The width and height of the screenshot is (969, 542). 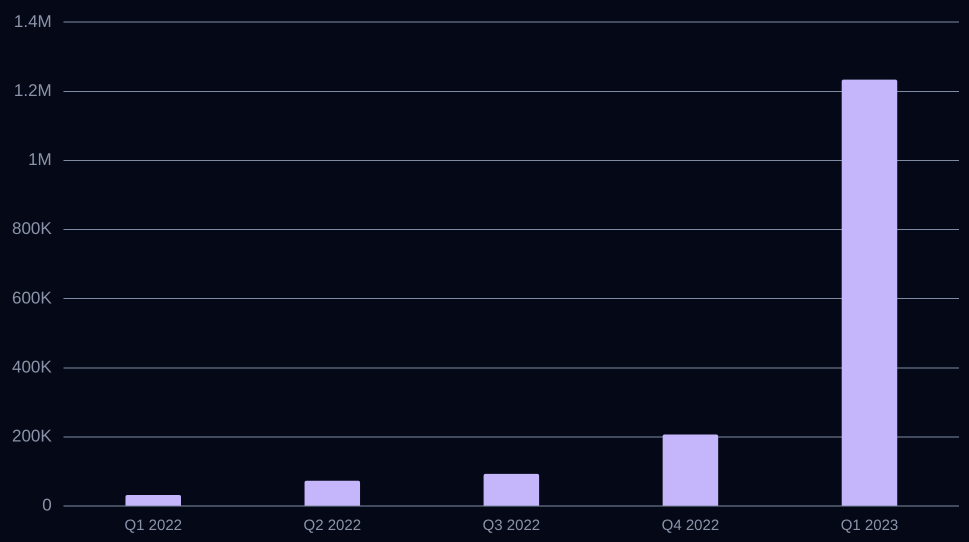 I want to click on x-tick-label: Q1 2022, so click(x=153, y=525).